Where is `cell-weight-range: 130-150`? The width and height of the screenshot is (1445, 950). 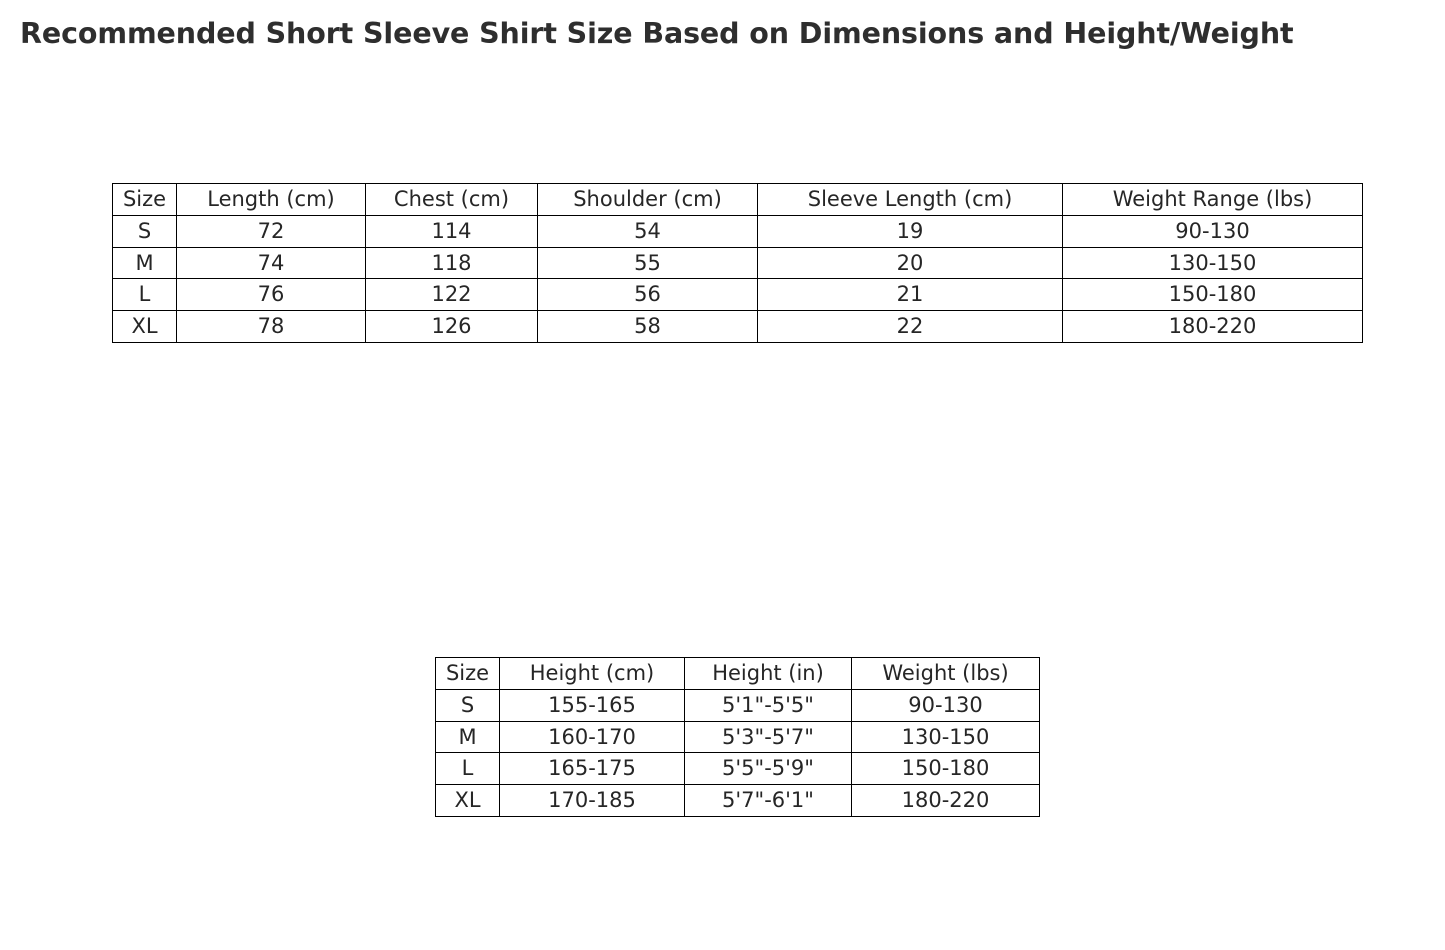
cell-weight-range: 130-150 is located at coordinates (1212, 263).